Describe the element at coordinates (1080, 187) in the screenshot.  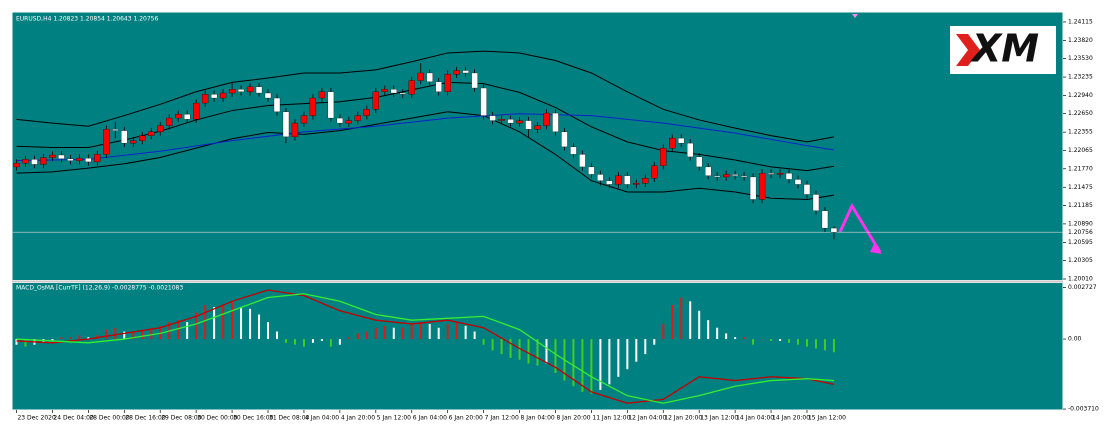
I see `y-tick-label: 1.21475` at that location.